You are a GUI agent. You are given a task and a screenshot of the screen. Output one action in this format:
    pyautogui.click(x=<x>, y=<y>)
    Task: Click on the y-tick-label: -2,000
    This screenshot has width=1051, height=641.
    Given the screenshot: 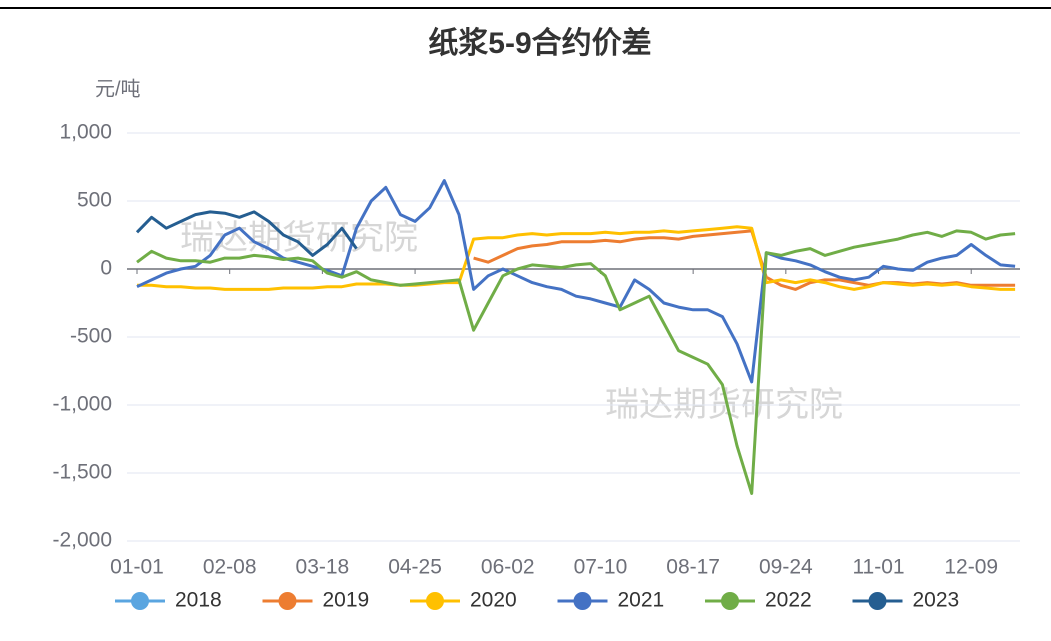 What is the action you would take?
    pyautogui.click(x=82, y=540)
    